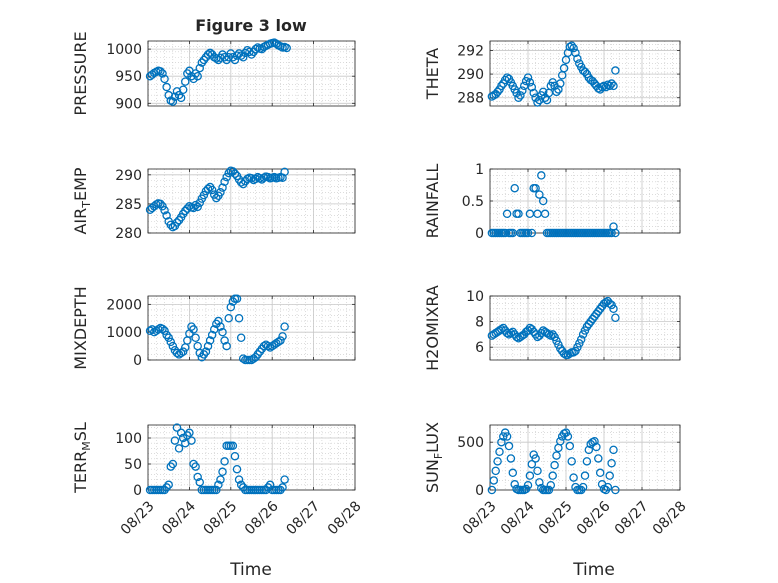 This screenshot has width=778, height=583. What do you see at coordinates (432, 437) in the screenshot?
I see `y-axis-label-rest: LUX` at bounding box center [432, 437].